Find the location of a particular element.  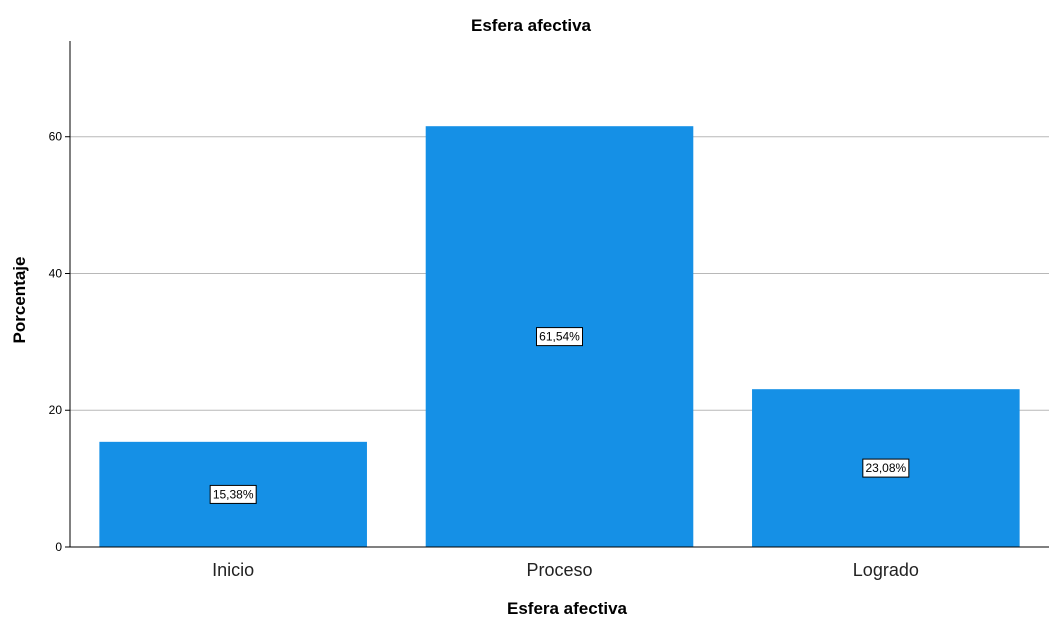

y-tick-label: 20 is located at coordinates (56, 410).